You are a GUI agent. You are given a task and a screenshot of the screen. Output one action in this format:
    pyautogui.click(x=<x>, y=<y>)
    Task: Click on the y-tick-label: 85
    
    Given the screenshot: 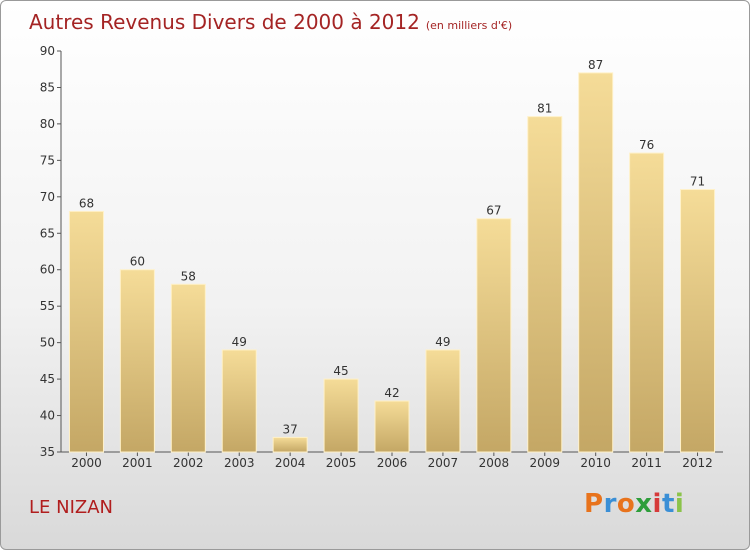 What is the action you would take?
    pyautogui.click(x=47, y=87)
    